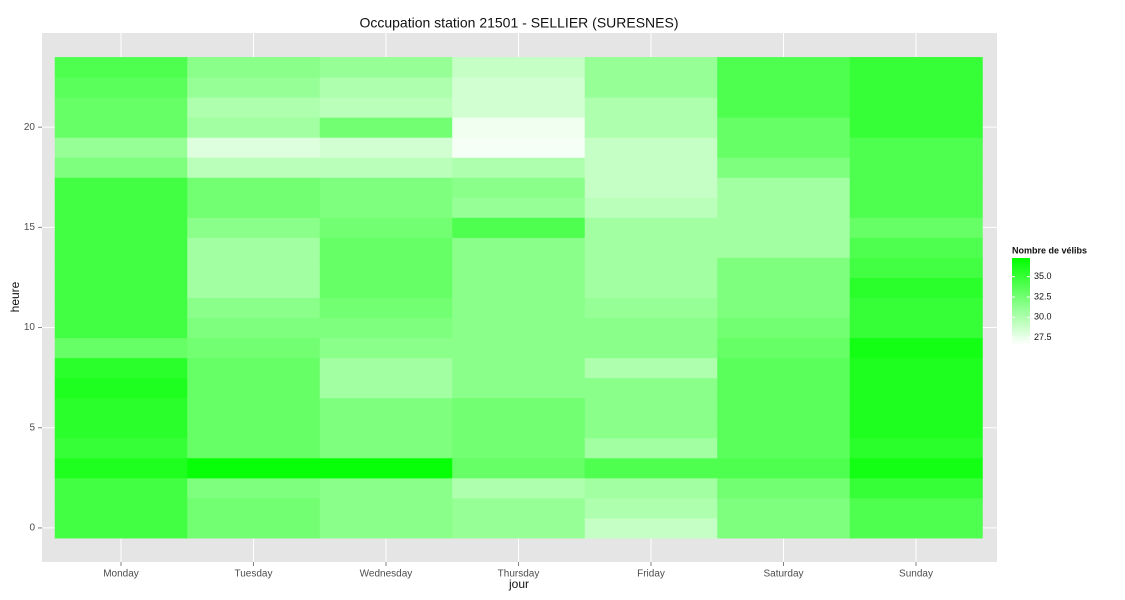 Image resolution: width=1125 pixels, height=600 pixels. I want to click on x-tick-label: Thursday, so click(519, 574).